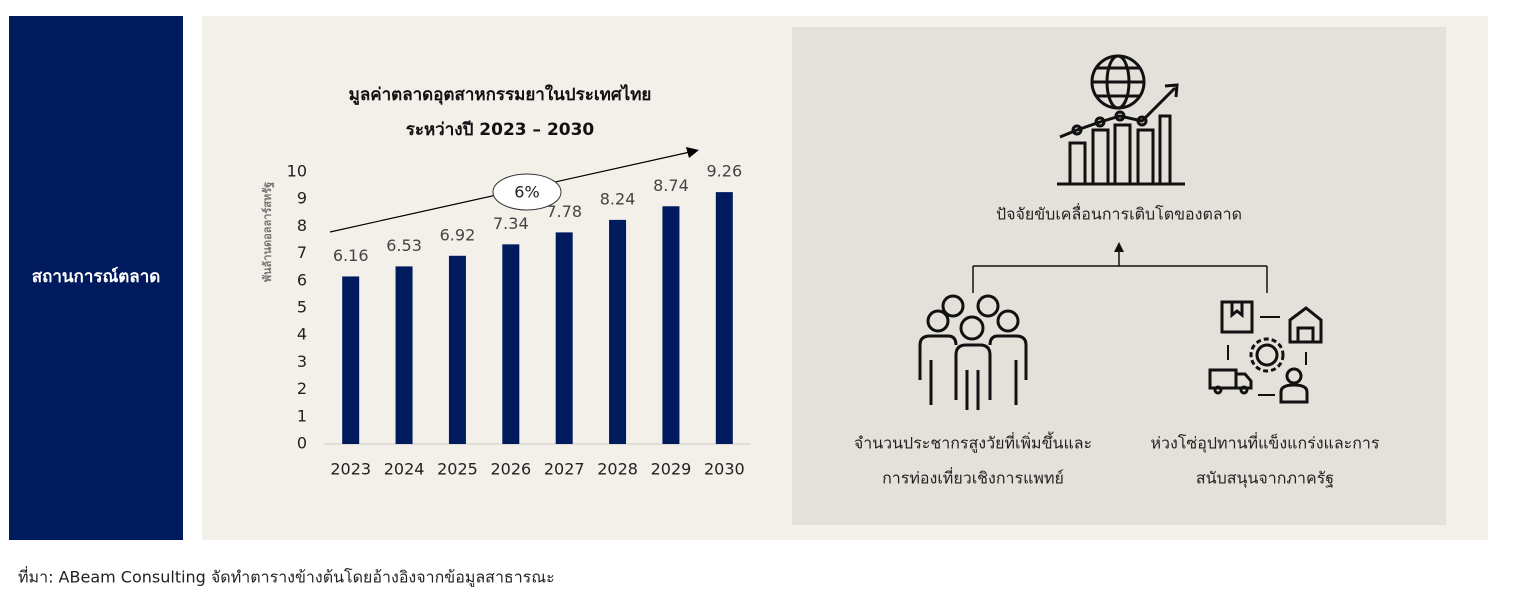  I want to click on x-tick-label: 2025, so click(457, 469).